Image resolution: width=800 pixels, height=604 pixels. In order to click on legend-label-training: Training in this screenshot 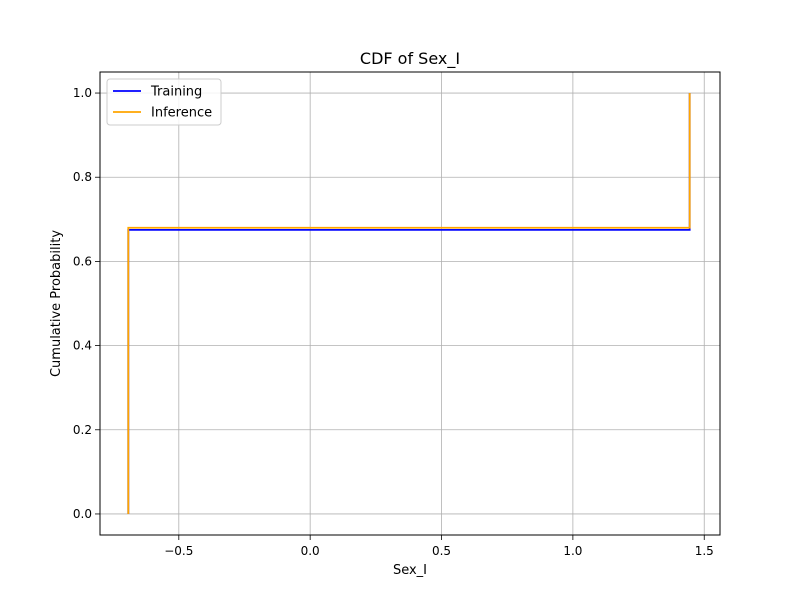, I will do `click(176, 92)`.